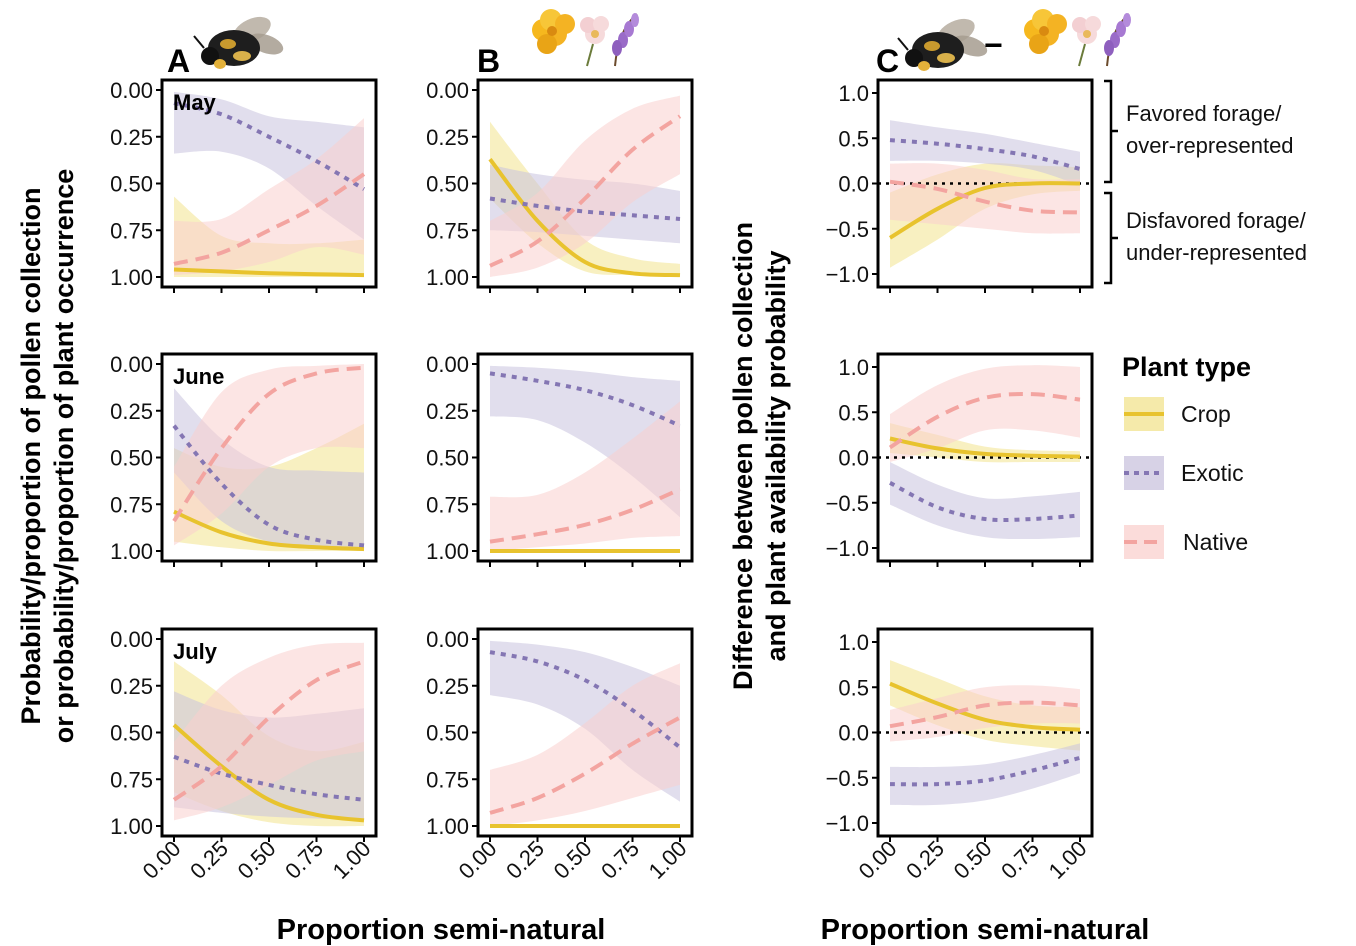  What do you see at coordinates (1210, 145) in the screenshot?
I see `annotation-favored-line2: over-represented` at bounding box center [1210, 145].